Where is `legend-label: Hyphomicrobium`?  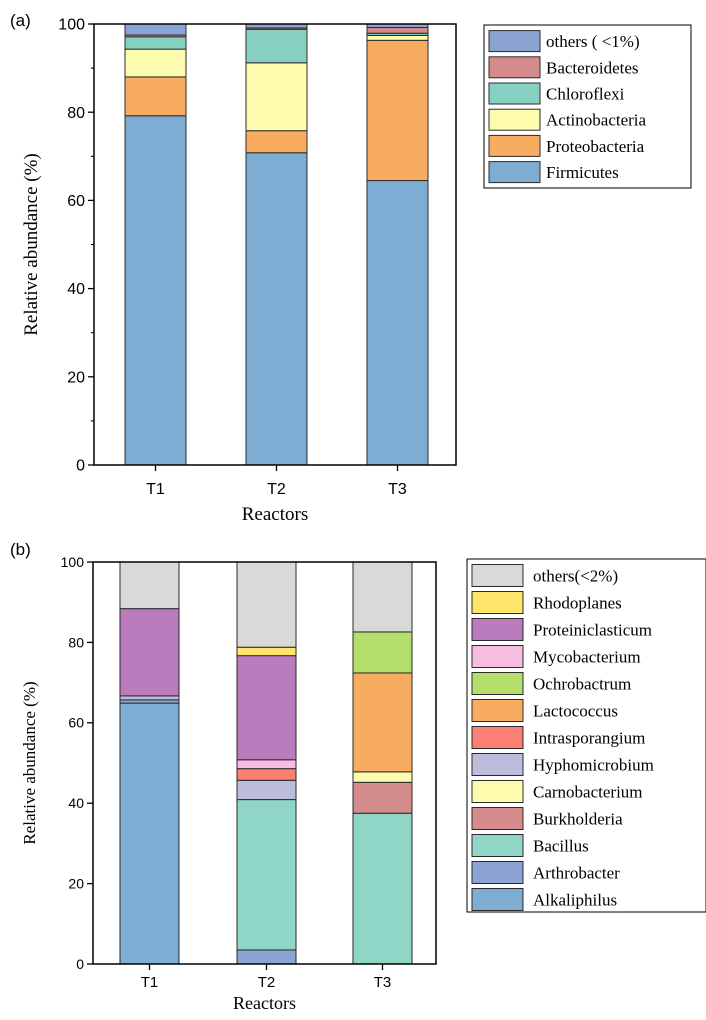
legend-label: Hyphomicrobium is located at coordinates (593, 764).